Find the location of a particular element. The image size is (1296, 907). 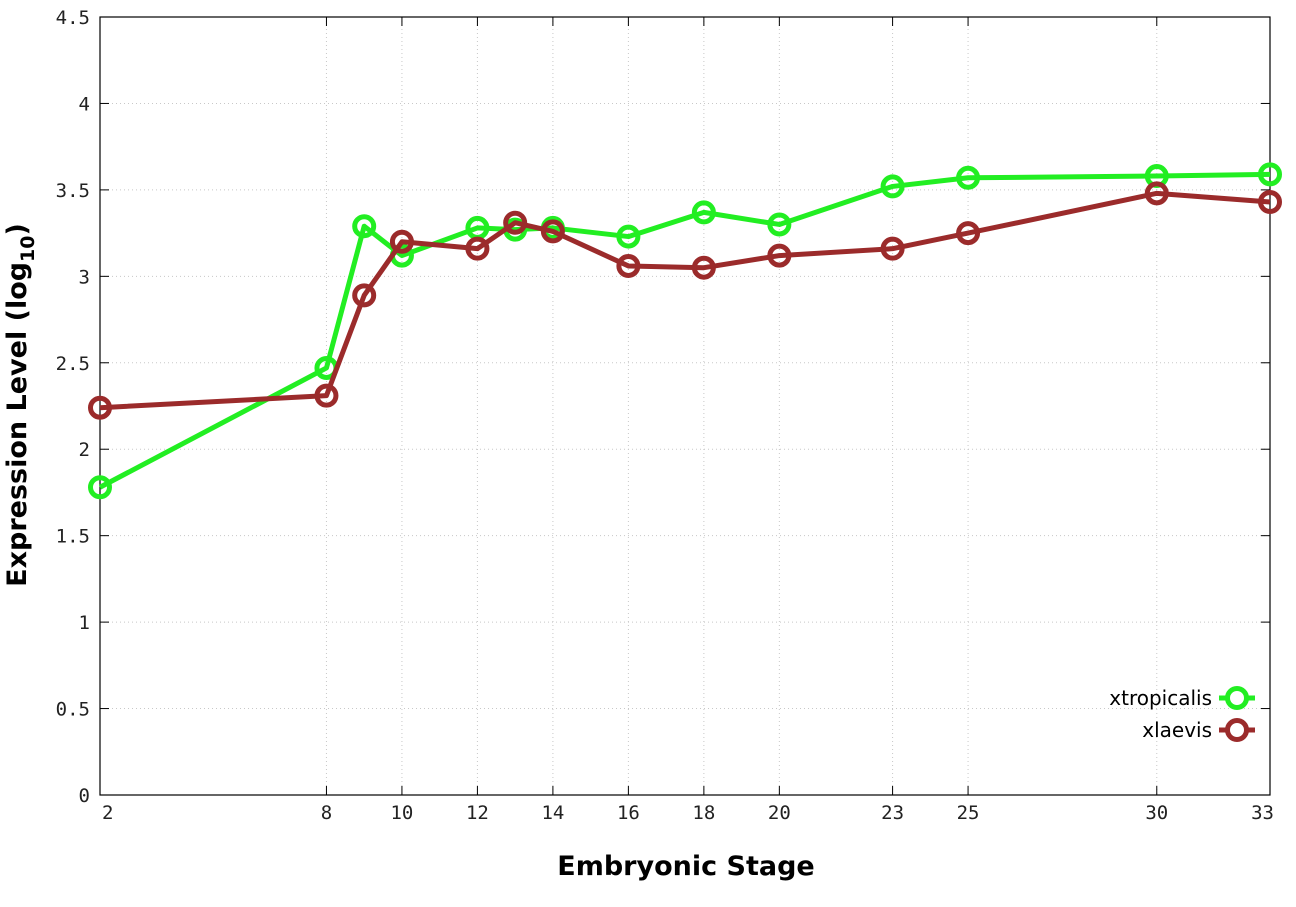

x-tick-label: 12 is located at coordinates (477, 813).